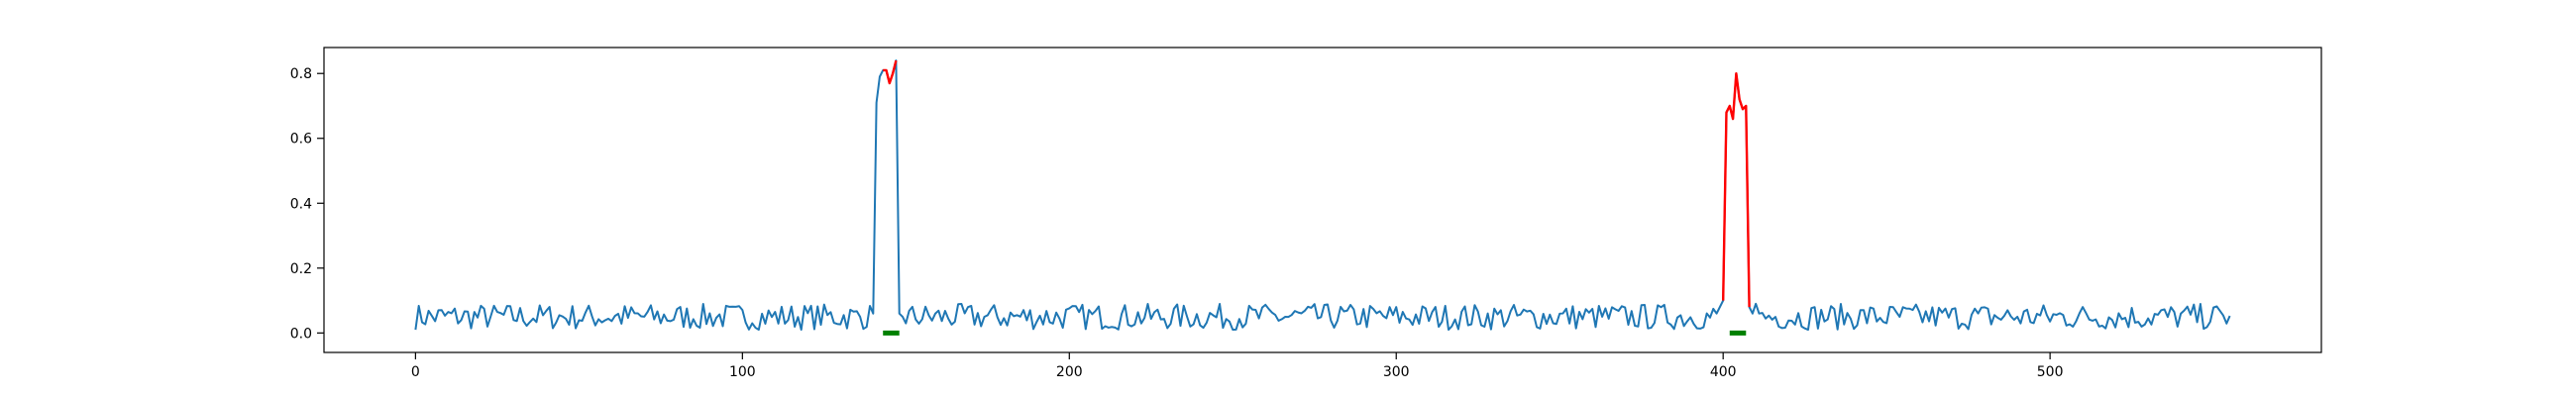 The image size is (2576, 396). I want to click on y-tick-label: 0.0, so click(301, 334).